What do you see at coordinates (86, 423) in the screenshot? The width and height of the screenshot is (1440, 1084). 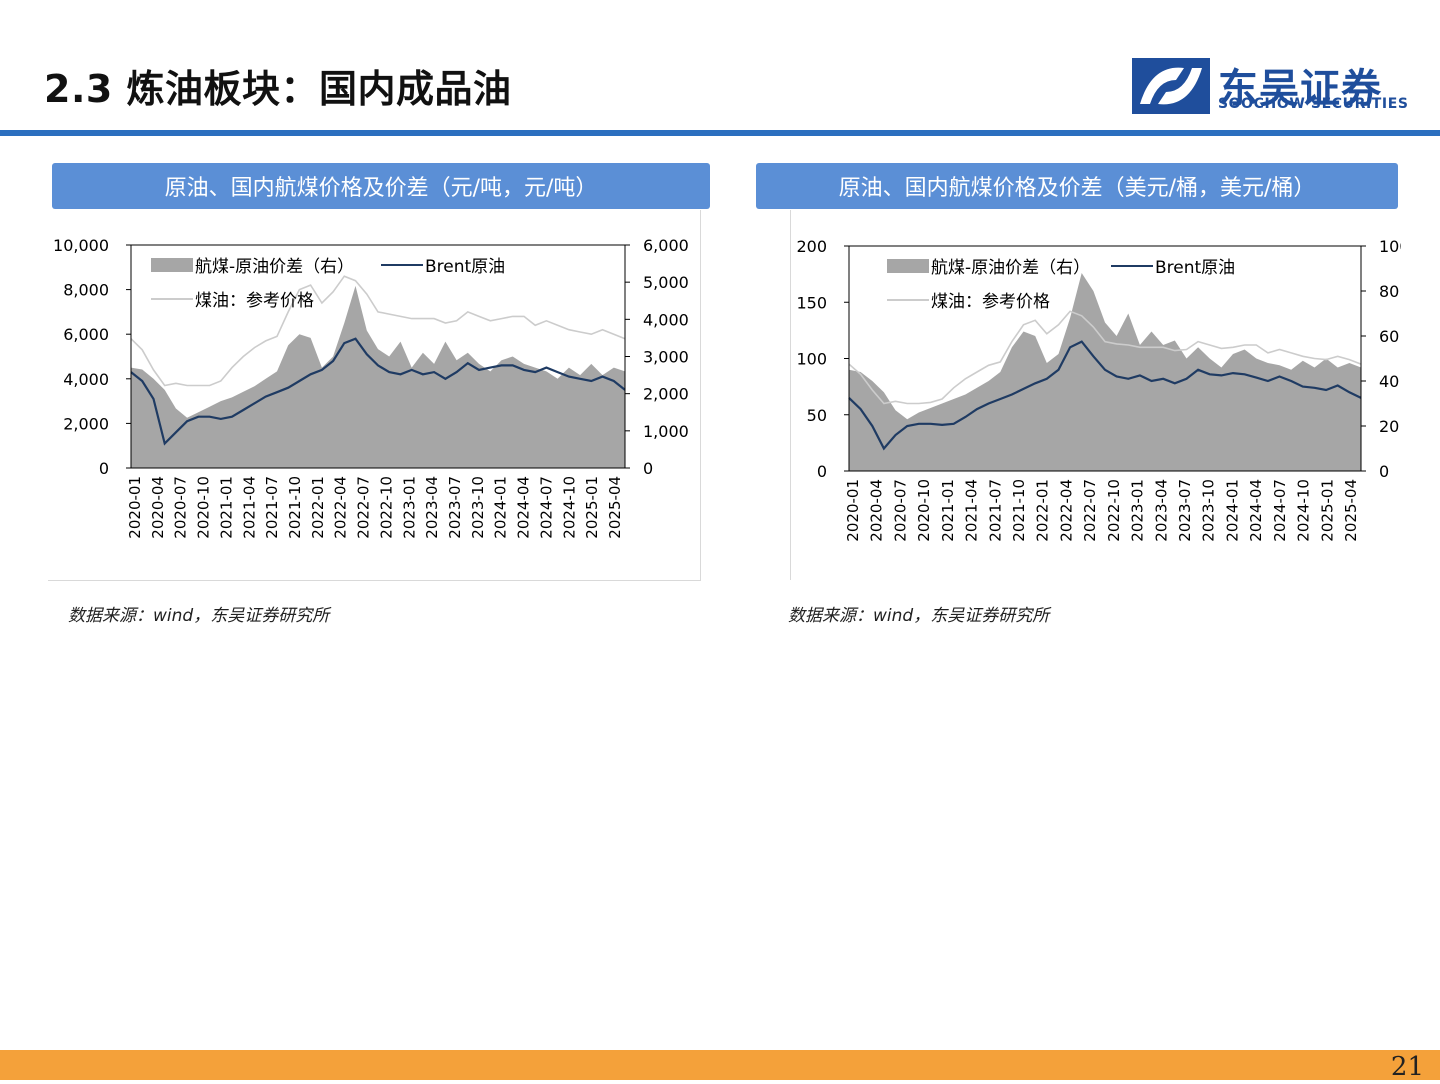 I see `y-left-tick-label: 2,000` at bounding box center [86, 423].